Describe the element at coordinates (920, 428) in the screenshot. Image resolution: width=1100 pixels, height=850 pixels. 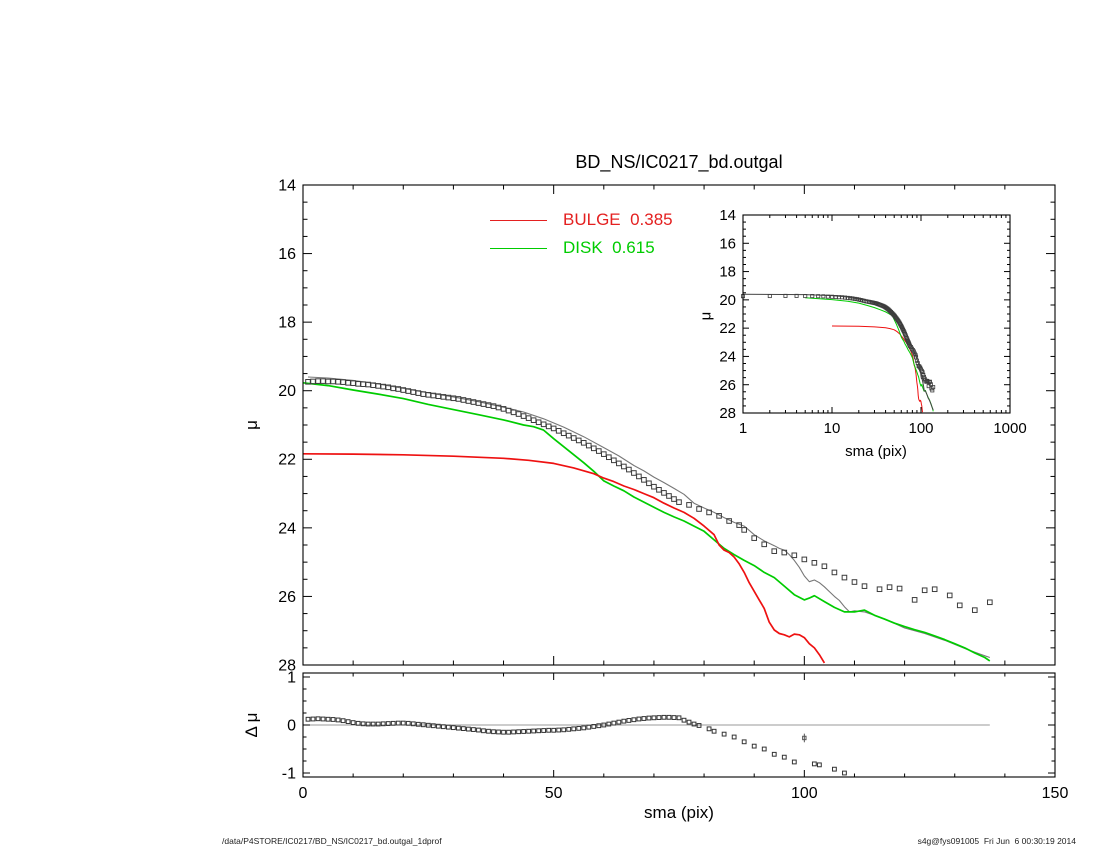
I see `inset-x-tick-label: 100` at that location.